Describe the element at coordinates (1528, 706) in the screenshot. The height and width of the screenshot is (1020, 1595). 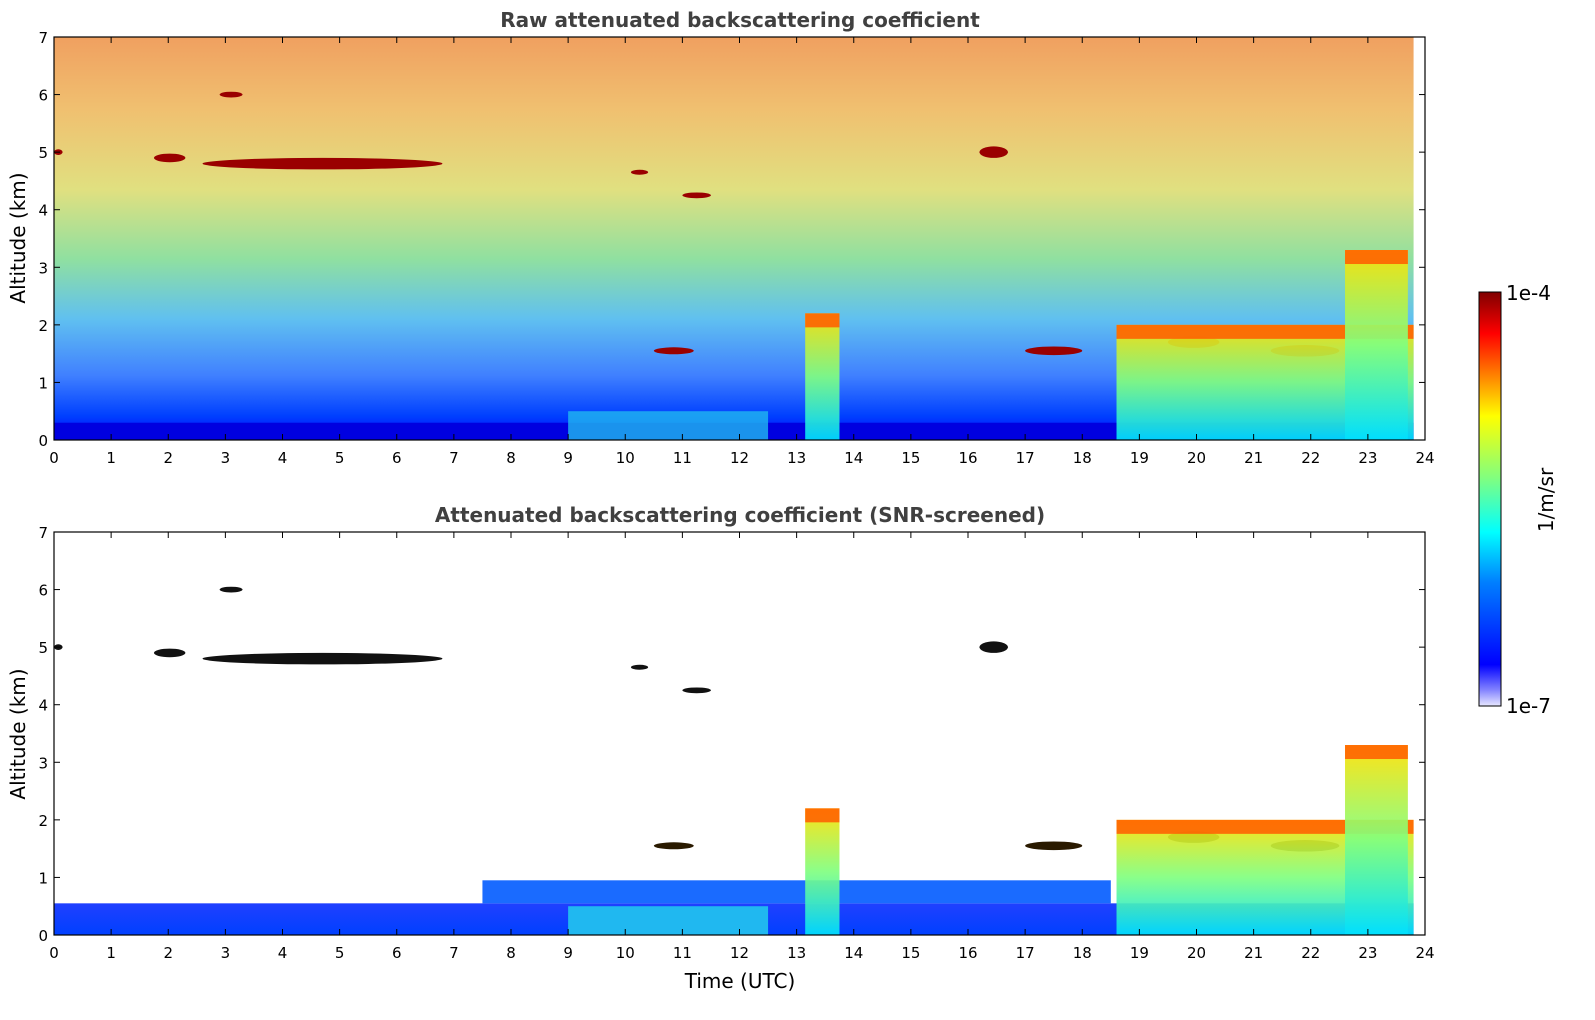
I see `colorbar-min-label: 1e-7` at that location.